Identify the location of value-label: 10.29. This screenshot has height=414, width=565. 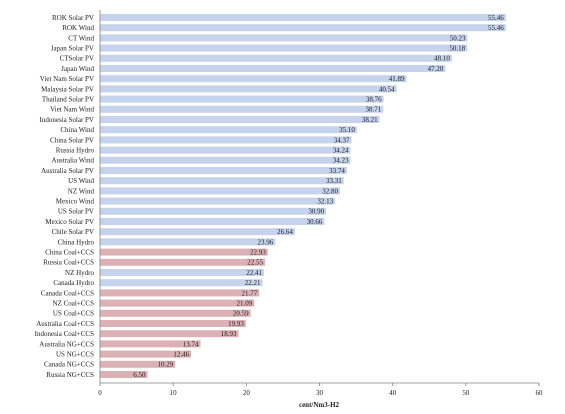
(166, 365).